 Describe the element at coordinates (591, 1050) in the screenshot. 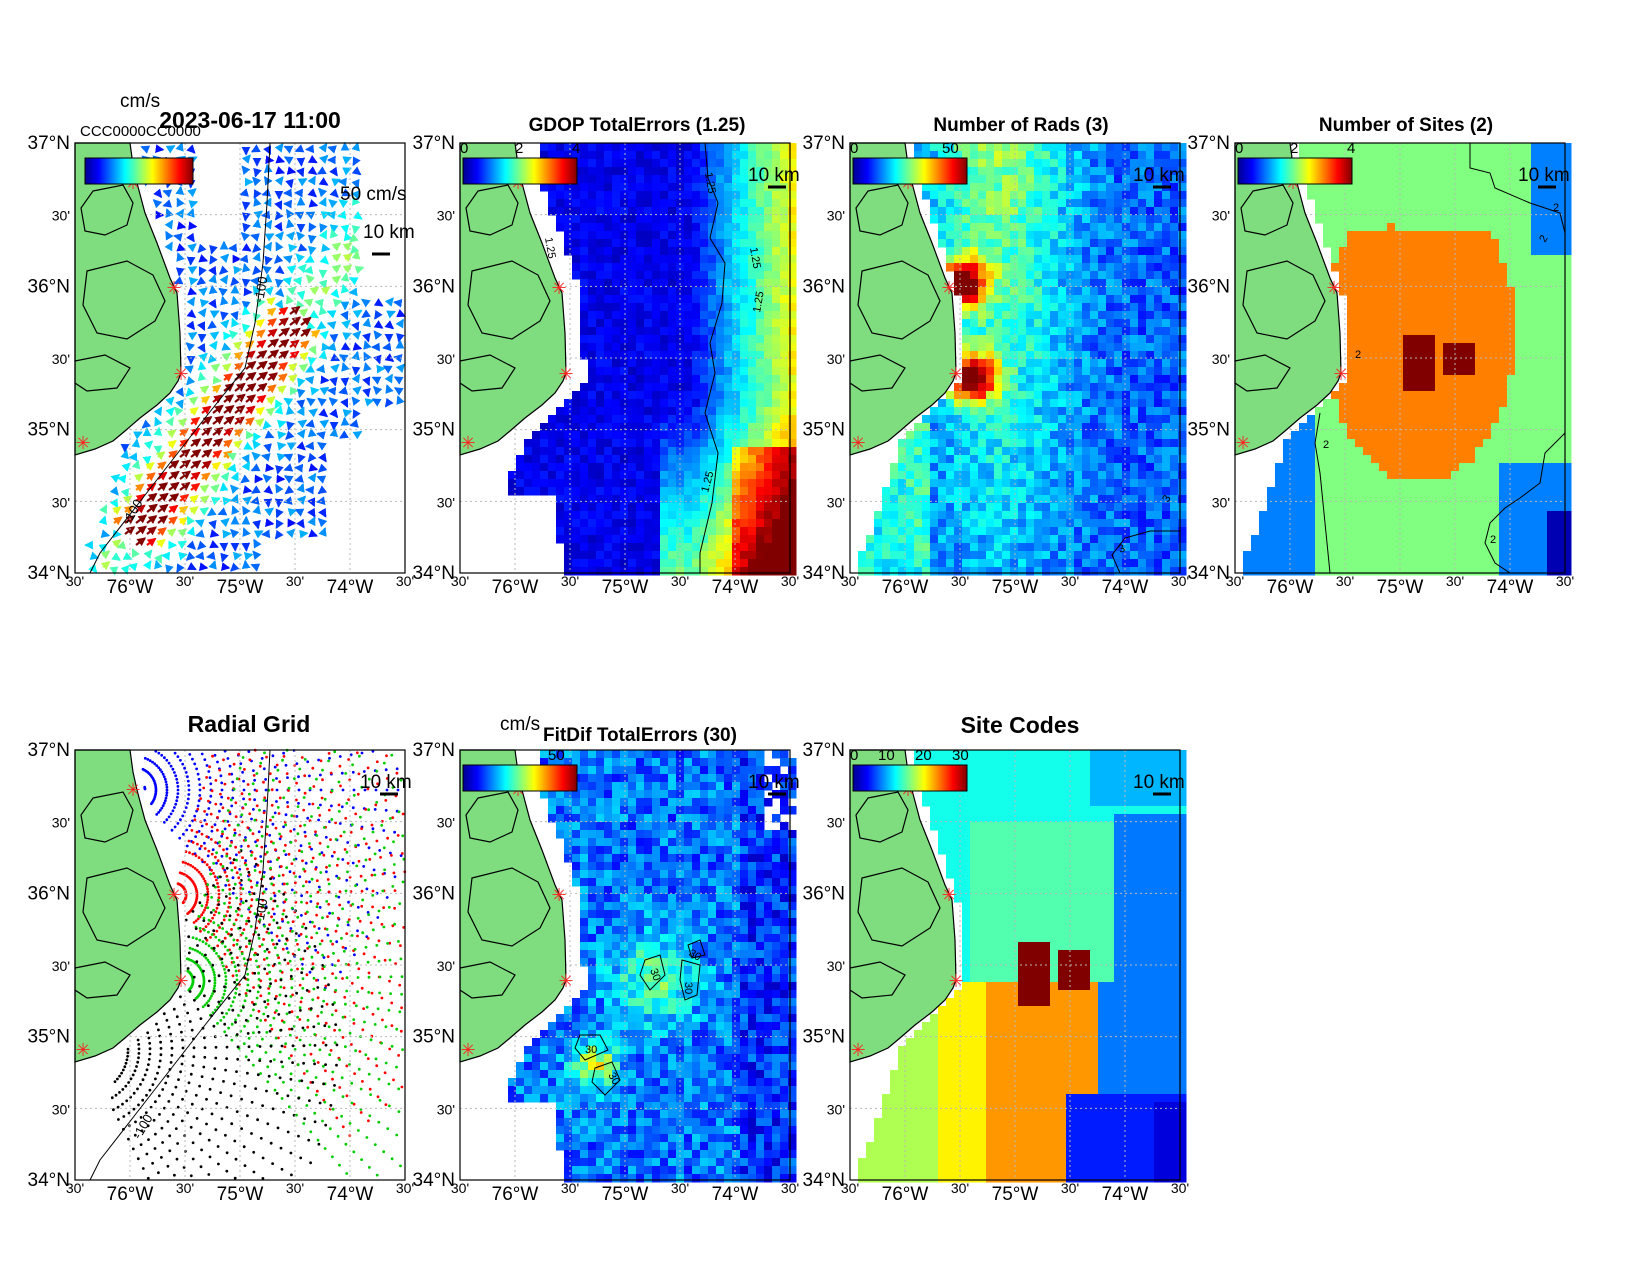

I see `contour-label: 30` at that location.